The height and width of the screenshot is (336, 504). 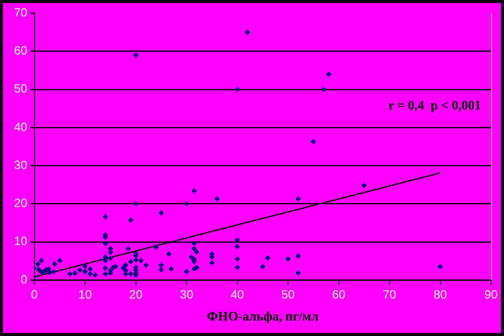 What do you see at coordinates (136, 295) in the screenshot?
I see `x-tick-label: 20` at bounding box center [136, 295].